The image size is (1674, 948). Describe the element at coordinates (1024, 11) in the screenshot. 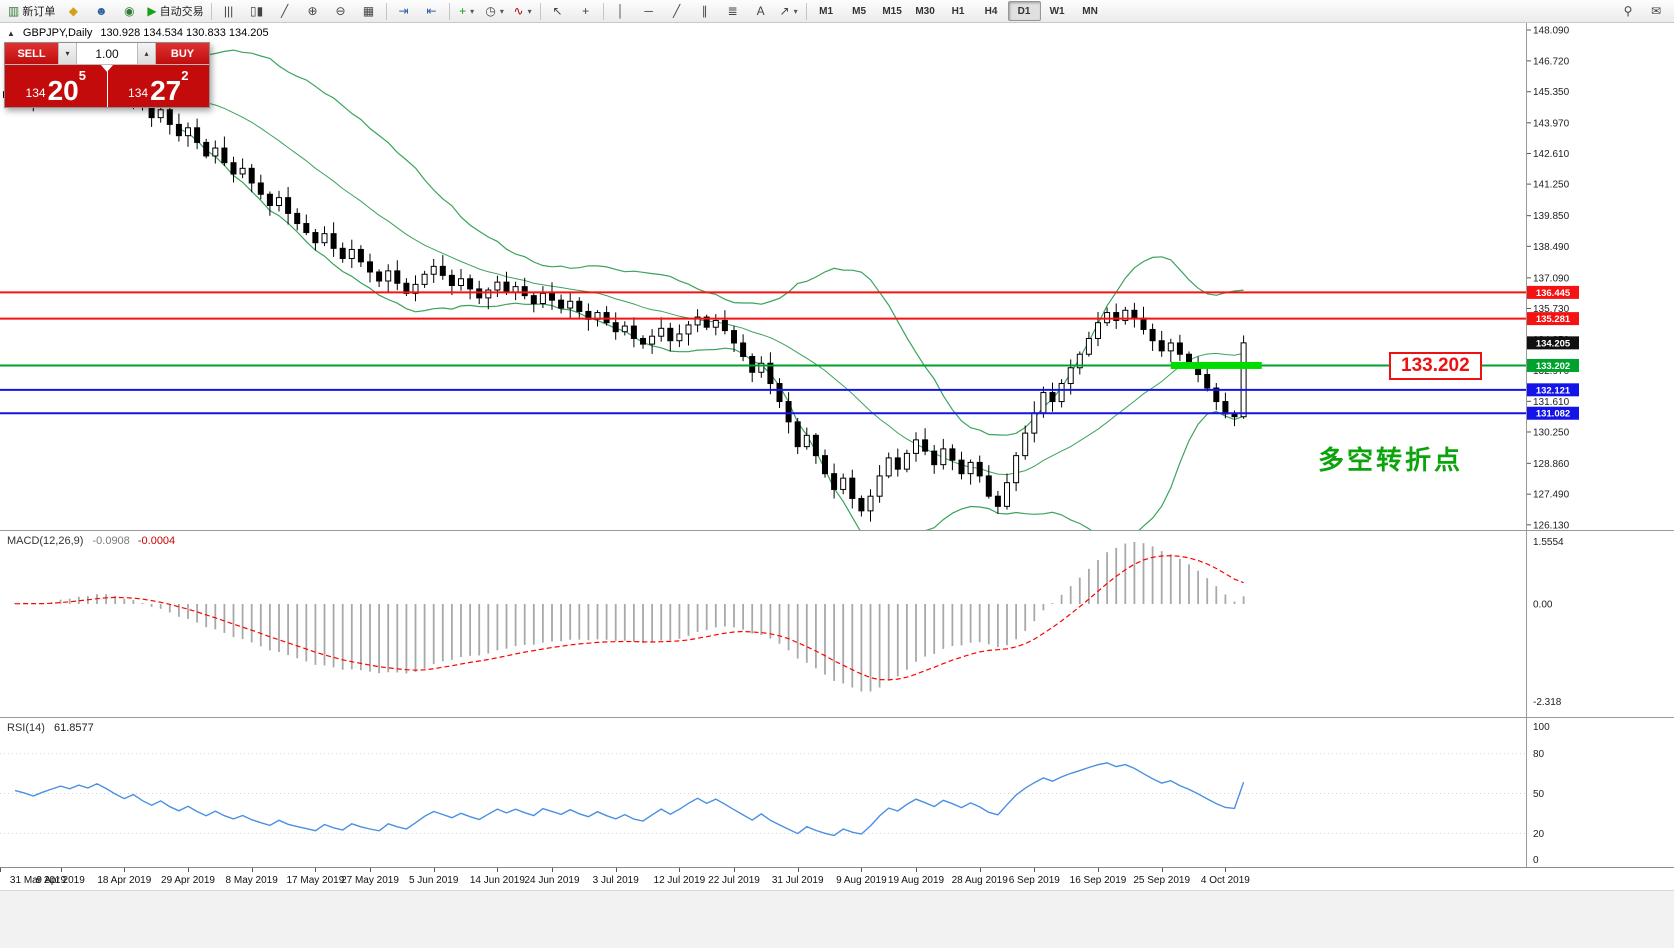

I see `timeframe-button-D1: D1` at that location.